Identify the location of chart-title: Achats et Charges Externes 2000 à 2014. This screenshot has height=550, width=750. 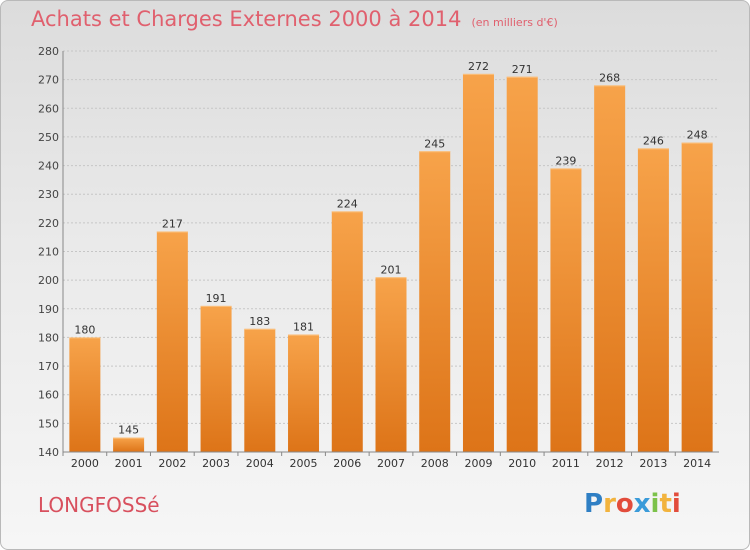
(246, 19).